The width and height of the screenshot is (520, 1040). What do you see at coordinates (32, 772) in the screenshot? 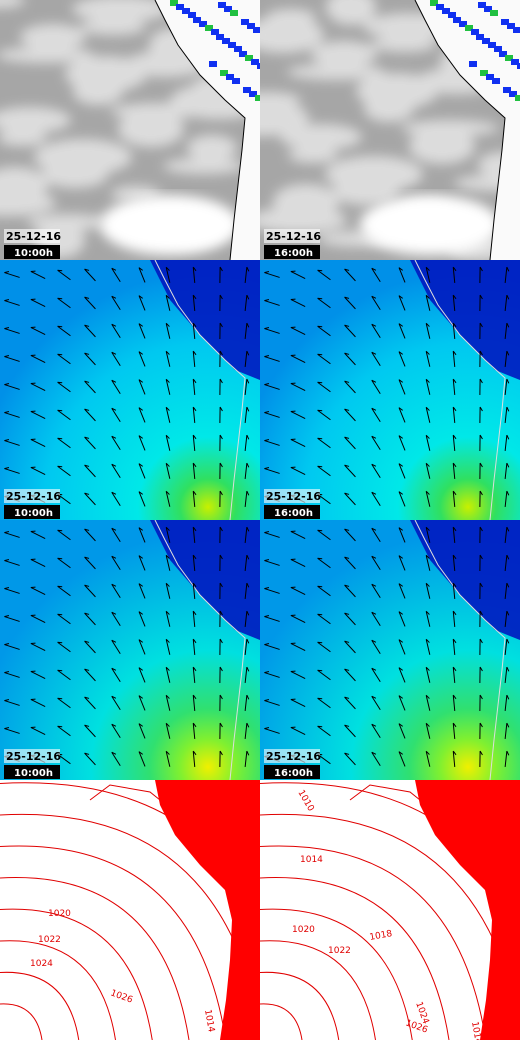
I see `time-bg` at bounding box center [32, 772].